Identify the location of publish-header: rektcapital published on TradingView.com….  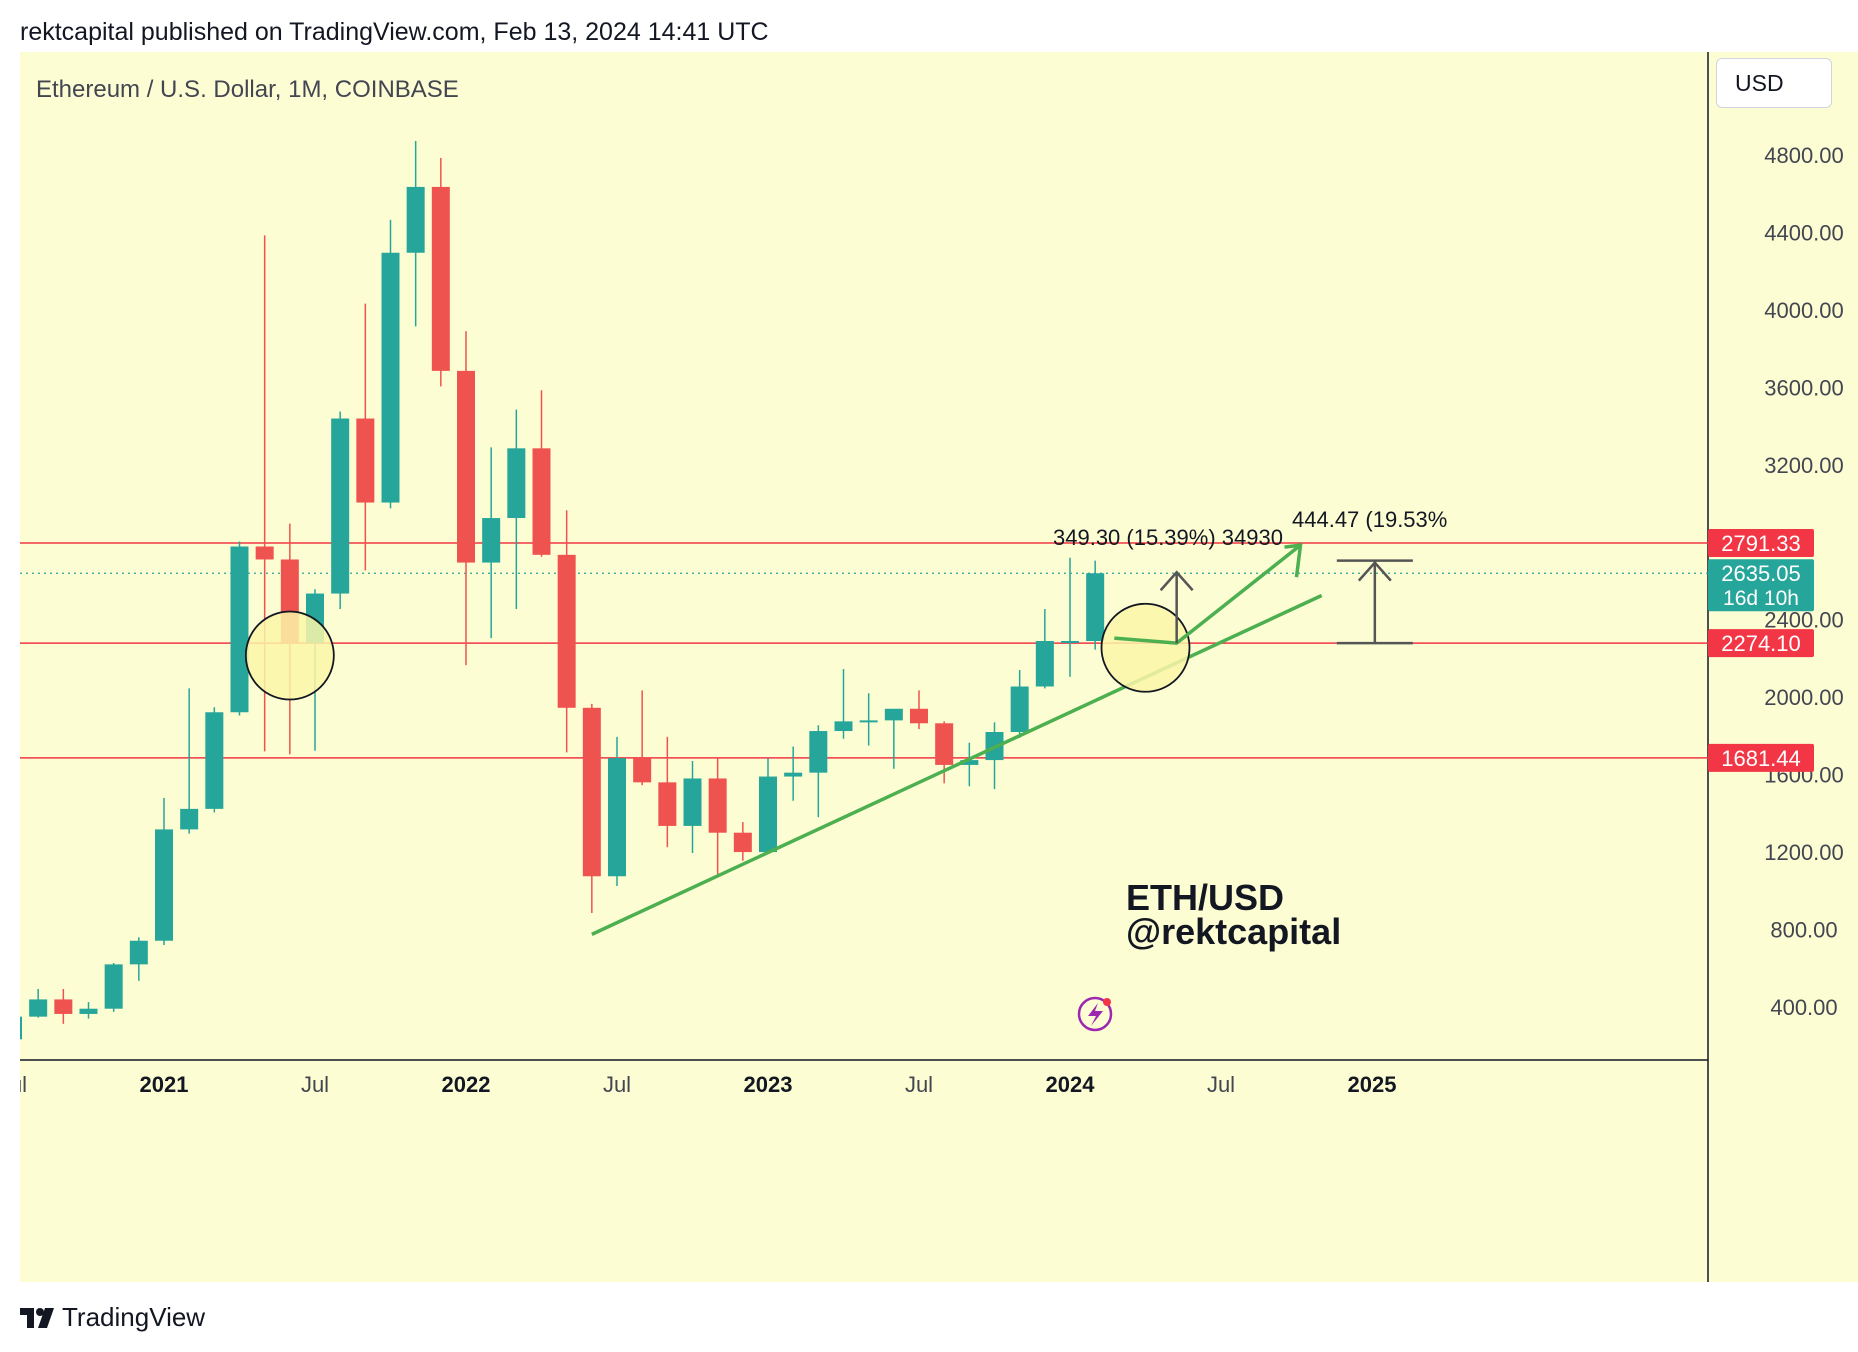
(394, 32).